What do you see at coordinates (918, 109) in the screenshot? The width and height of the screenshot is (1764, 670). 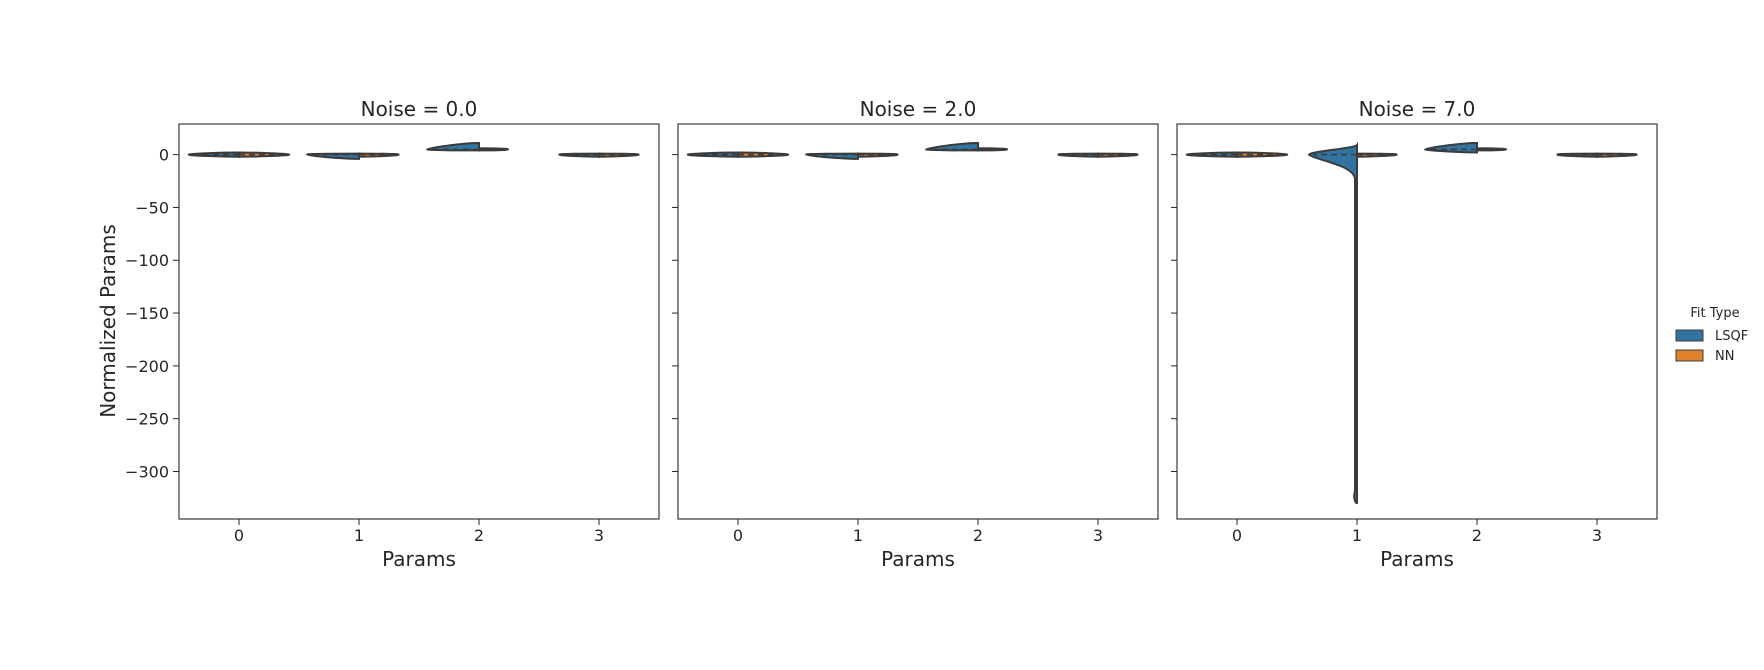 I see `panel-title: Noise = 2.0` at bounding box center [918, 109].